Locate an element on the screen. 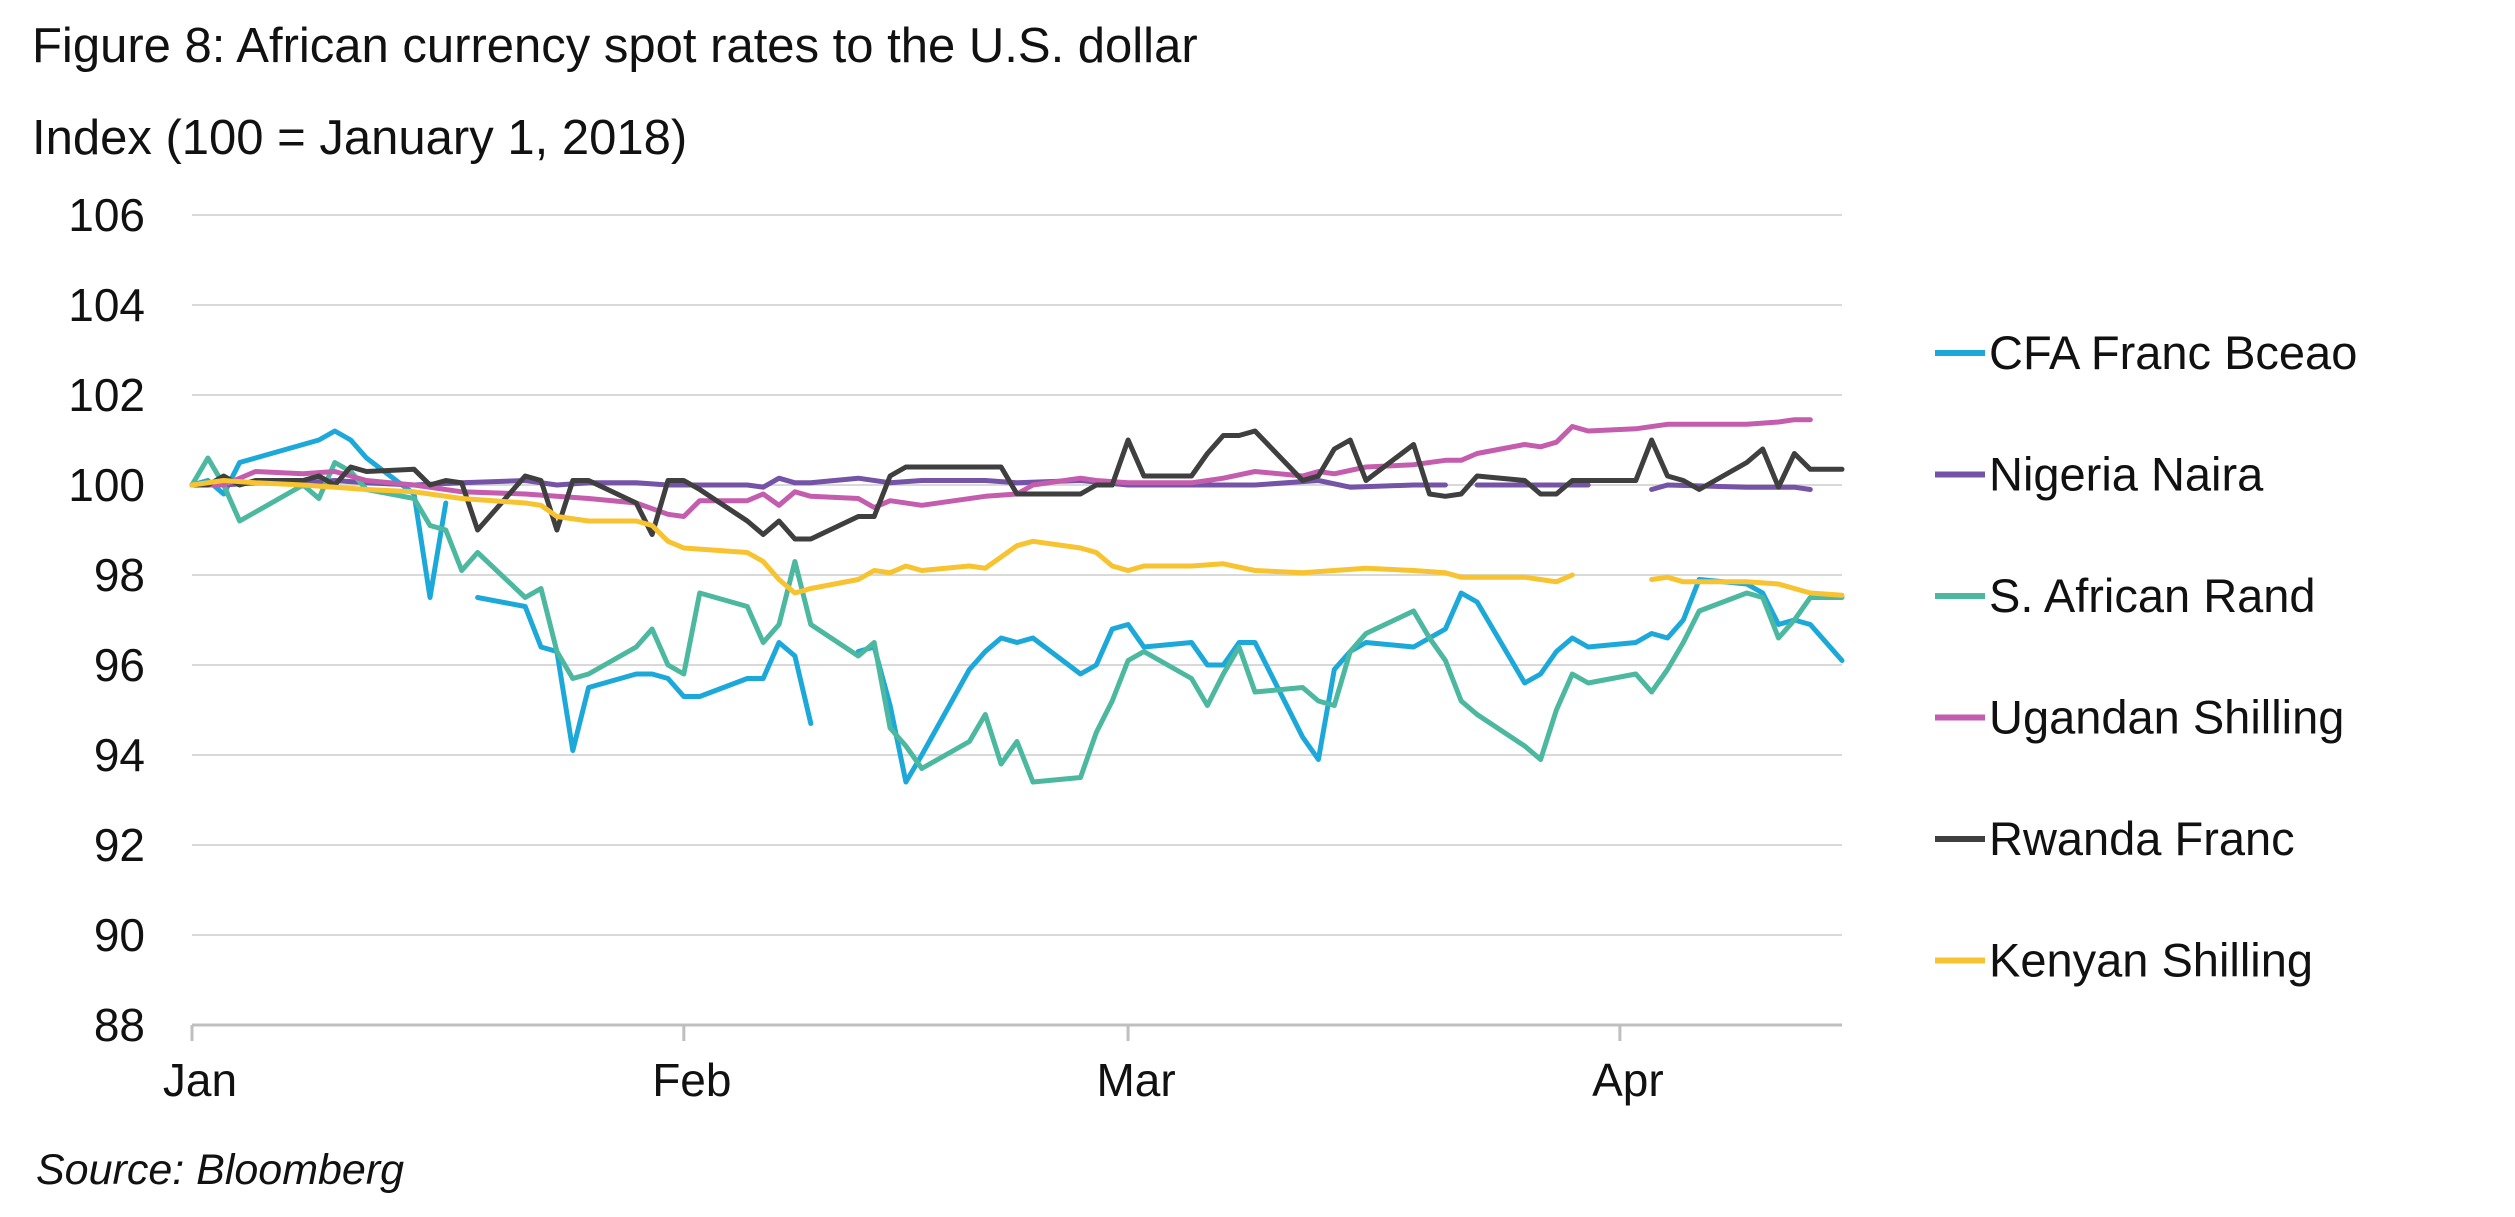 This screenshot has width=2515, height=1217. y-tick-label: 94 is located at coordinates (119, 755).